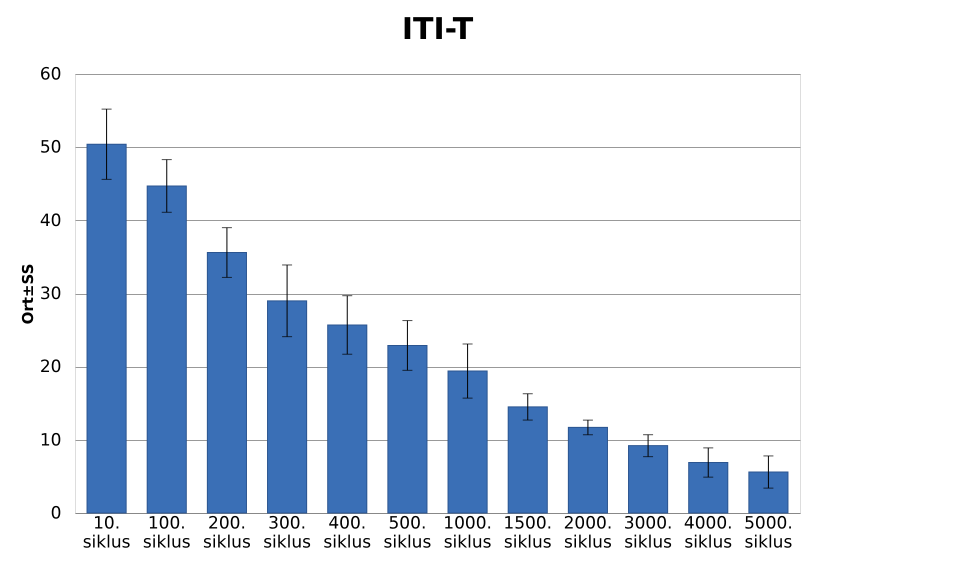 The height and width of the screenshot is (579, 962). What do you see at coordinates (648, 533) in the screenshot?
I see `x-tick-label: 3000. siklus` at bounding box center [648, 533].